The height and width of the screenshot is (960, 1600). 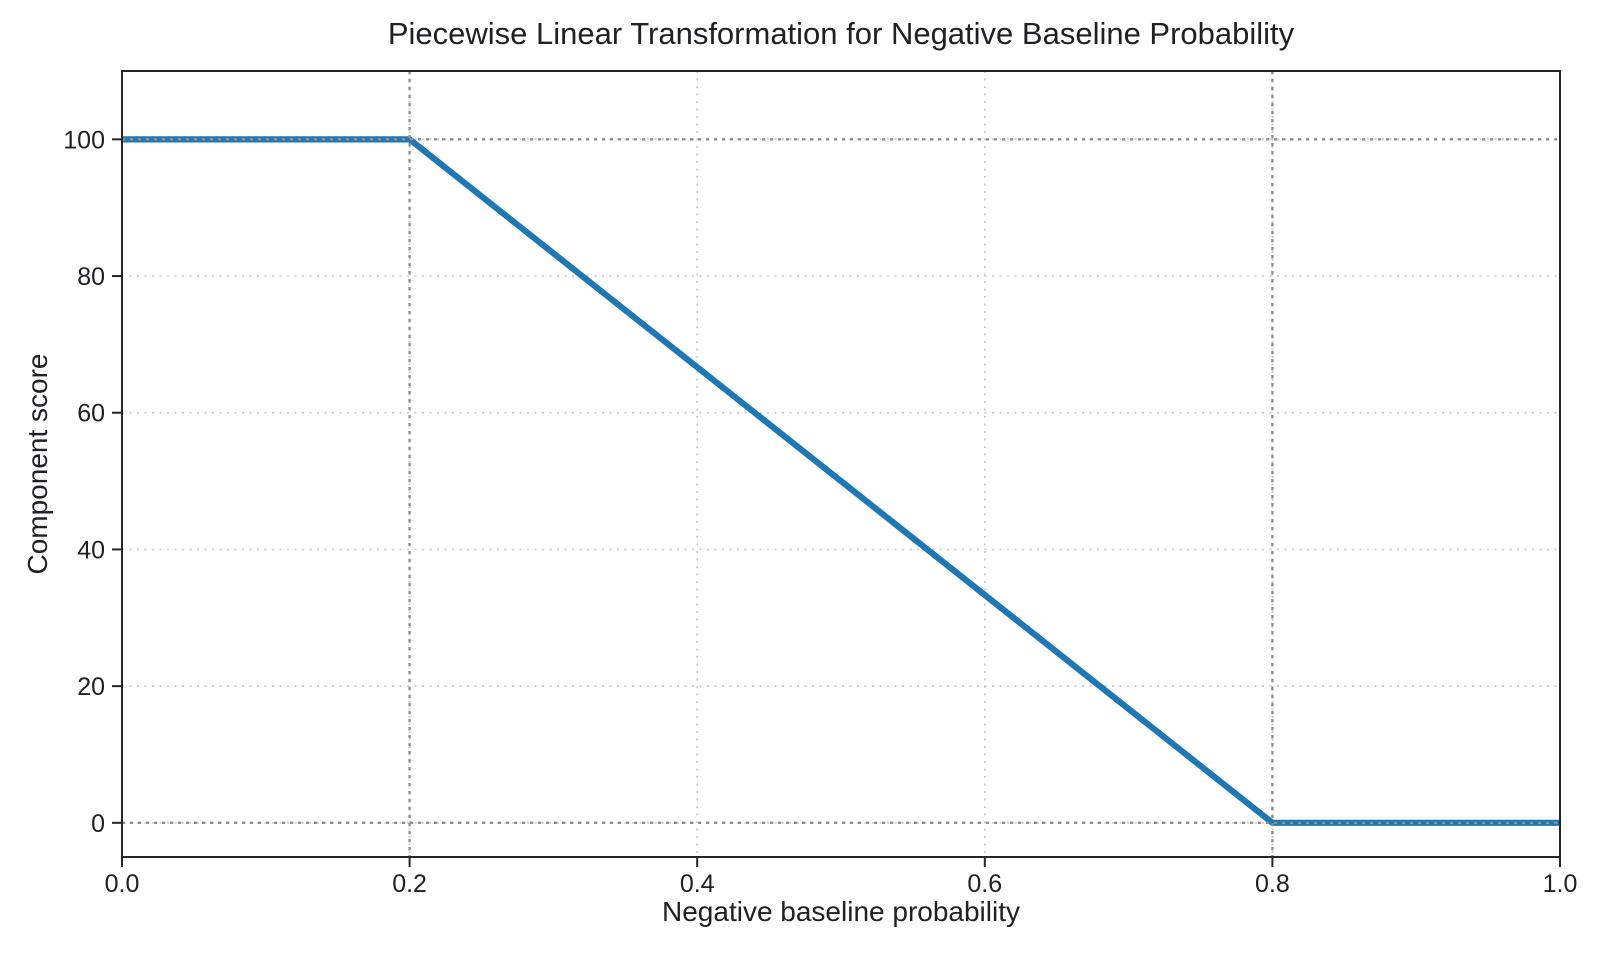 What do you see at coordinates (1560, 884) in the screenshot?
I see `x-tick-label: 1.0` at bounding box center [1560, 884].